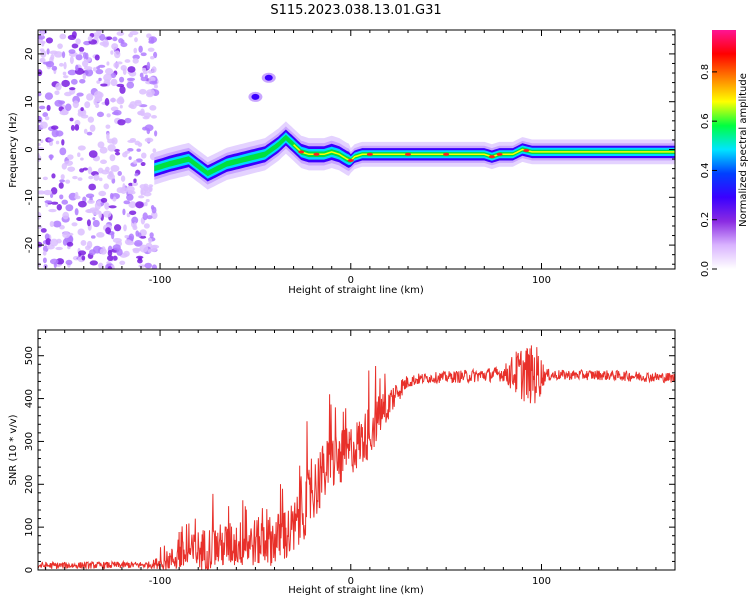 The height and width of the screenshot is (600, 750). I want to click on y-tick-label: -10, so click(29, 197).